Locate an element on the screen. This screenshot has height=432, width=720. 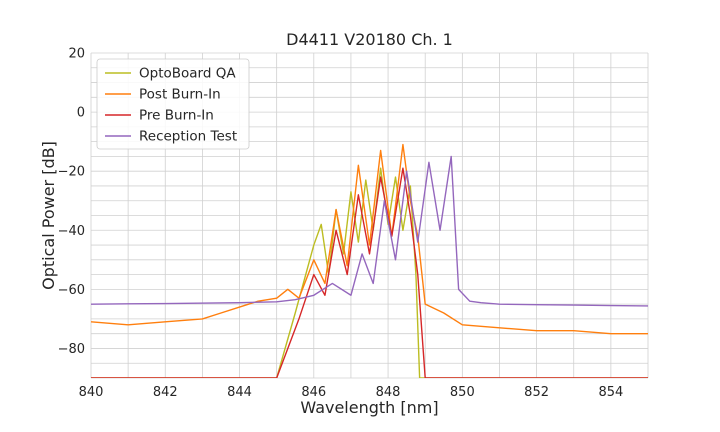
x-tick-label: 846 is located at coordinates (313, 392).